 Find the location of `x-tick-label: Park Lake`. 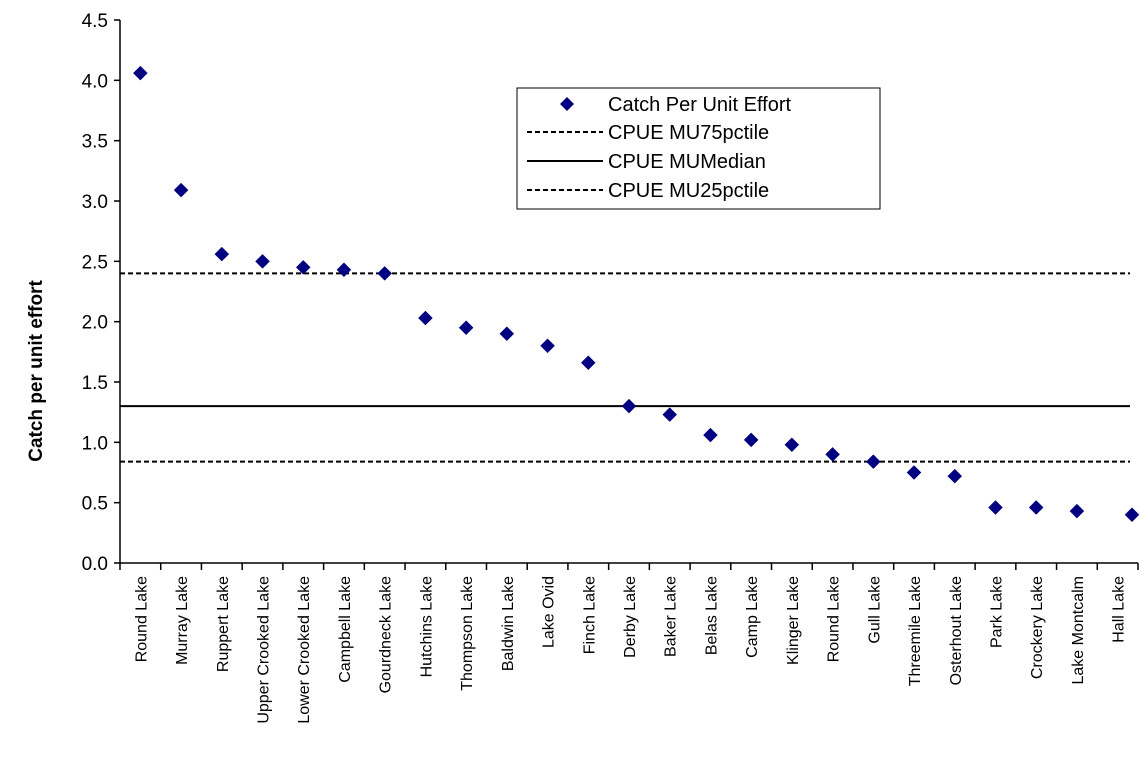

x-tick-label: Park Lake is located at coordinates (996, 612).